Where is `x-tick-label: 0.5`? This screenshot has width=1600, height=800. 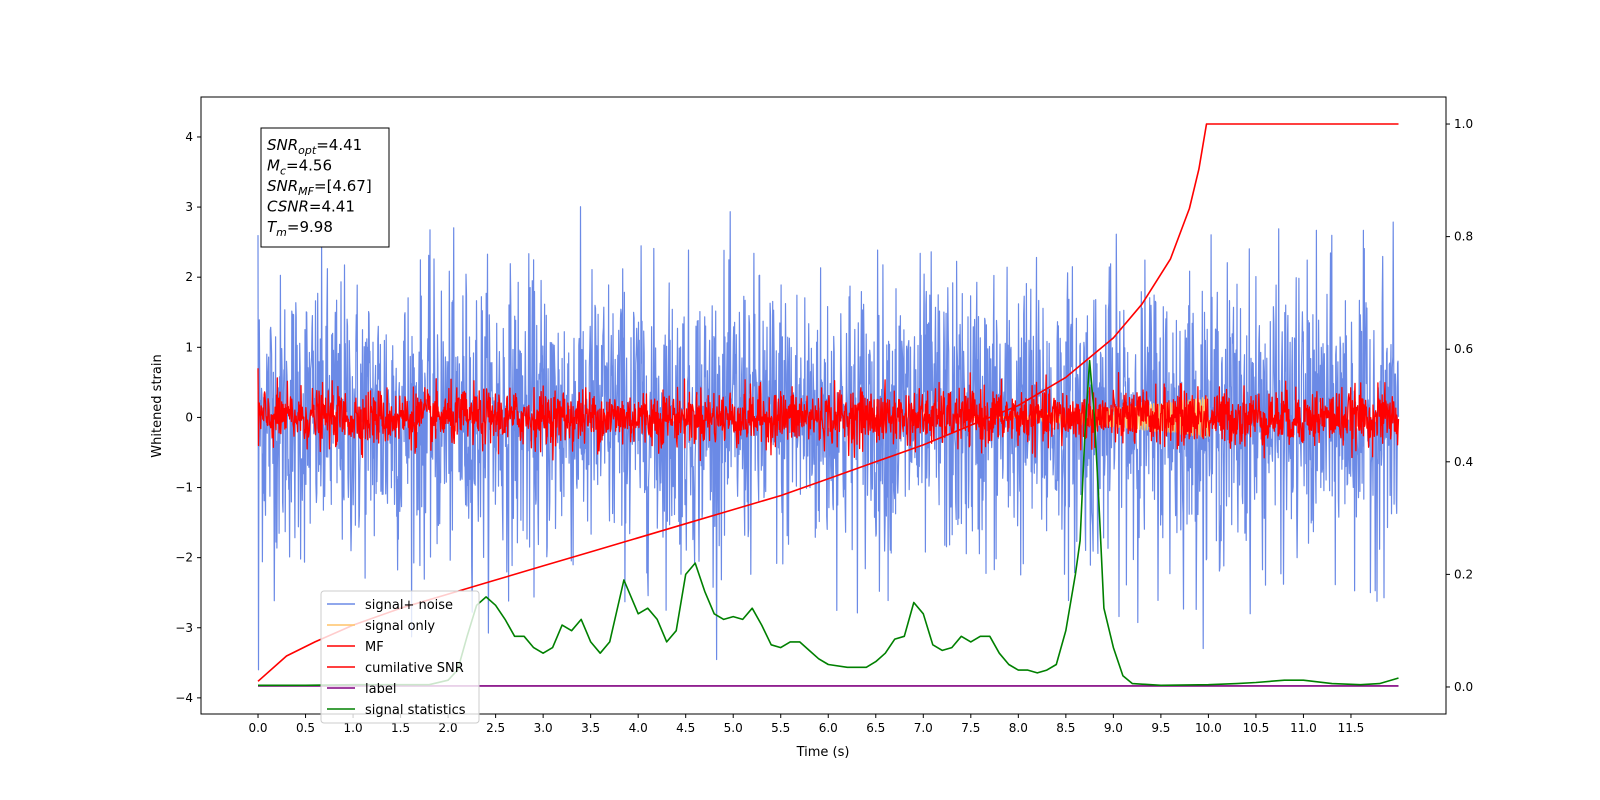 x-tick-label: 0.5 is located at coordinates (305, 728).